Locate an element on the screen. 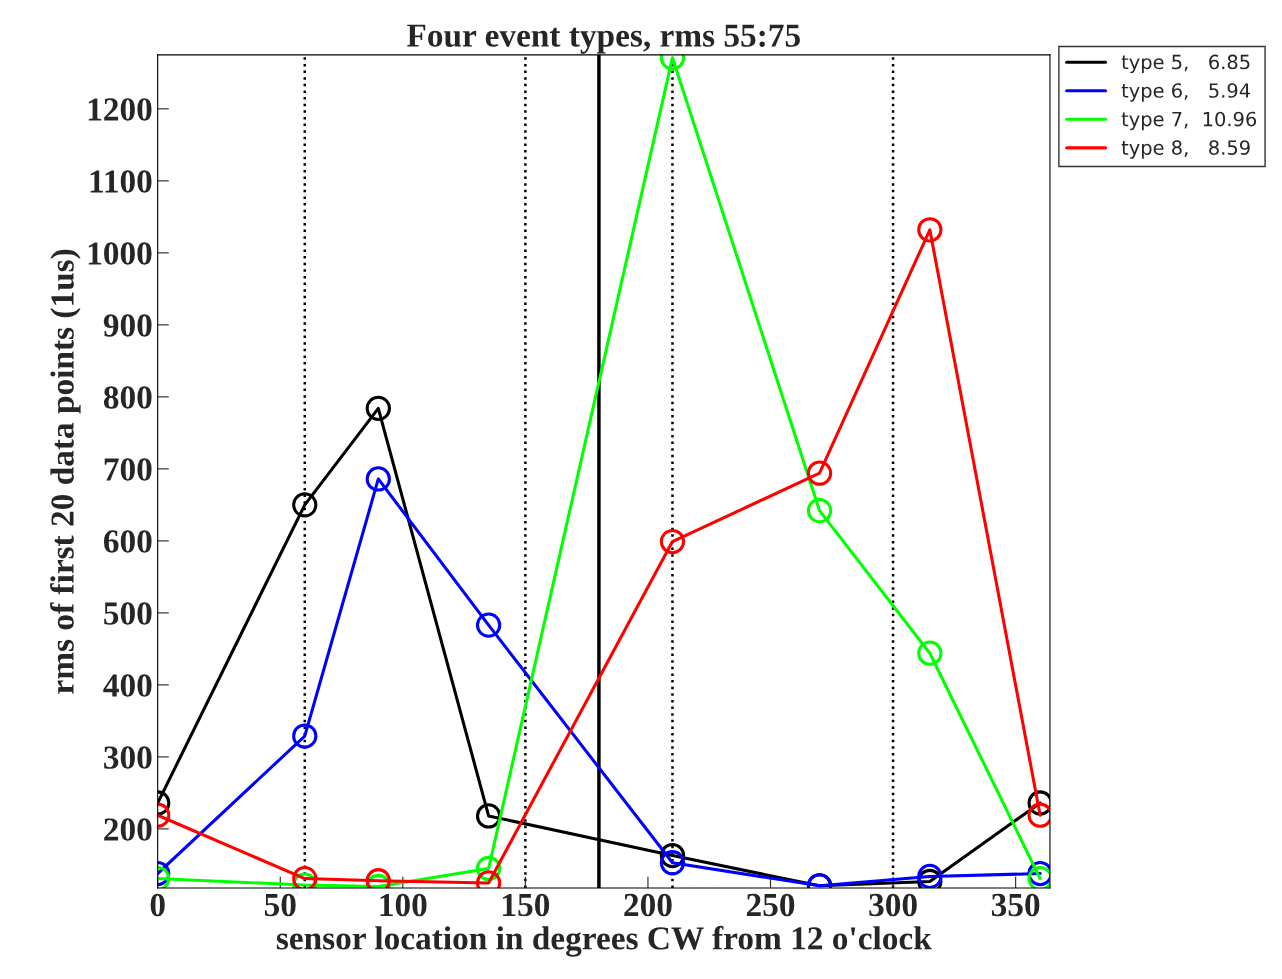  x-tick-label: 100 is located at coordinates (403, 905).